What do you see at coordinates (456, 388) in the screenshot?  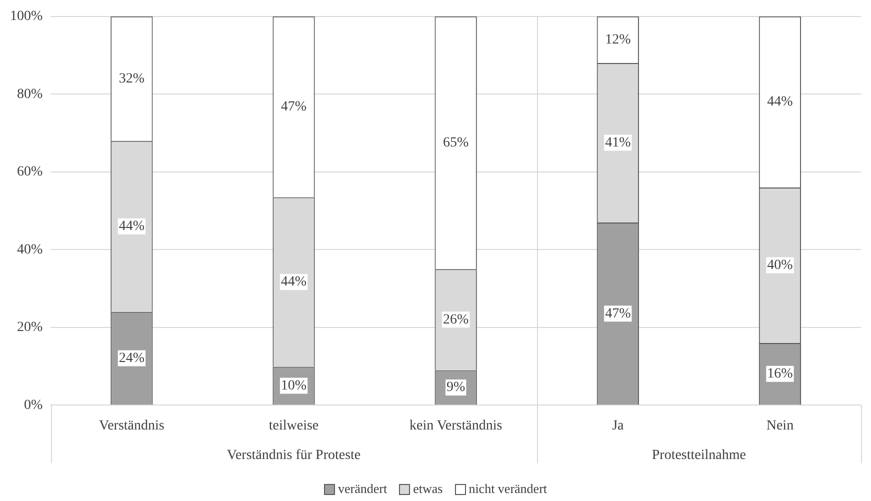 I see `data-label: 9%` at bounding box center [456, 388].